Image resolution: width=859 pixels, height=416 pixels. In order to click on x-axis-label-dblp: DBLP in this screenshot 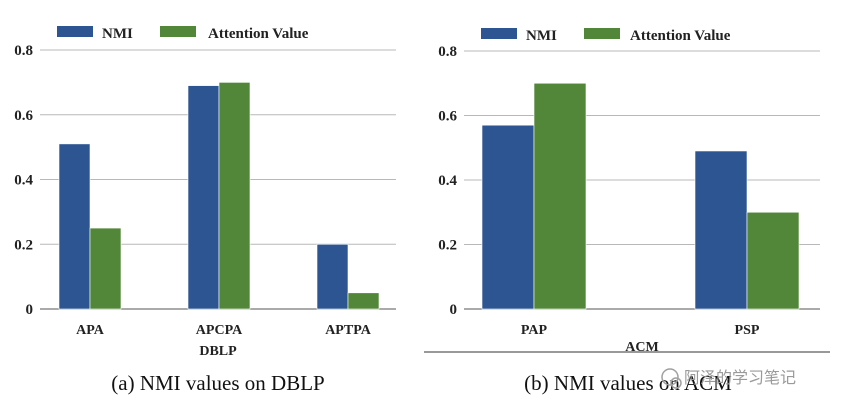, I will do `click(218, 351)`.